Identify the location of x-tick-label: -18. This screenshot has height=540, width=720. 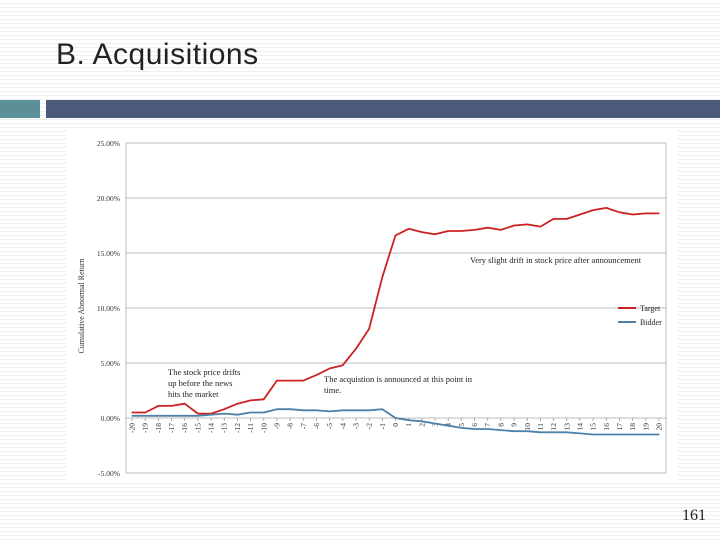
(158, 428).